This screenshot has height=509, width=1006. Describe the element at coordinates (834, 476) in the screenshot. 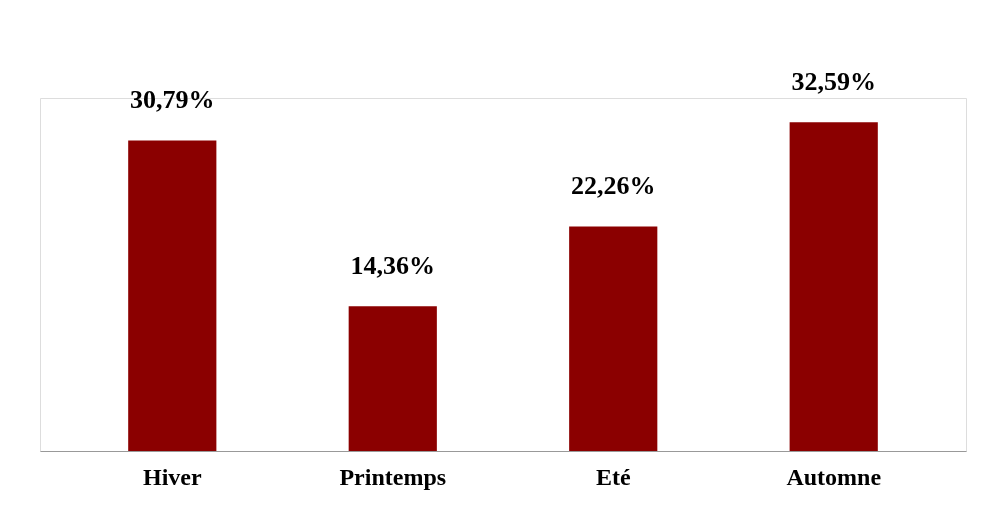

I see `x-tick-label: Automne` at that location.